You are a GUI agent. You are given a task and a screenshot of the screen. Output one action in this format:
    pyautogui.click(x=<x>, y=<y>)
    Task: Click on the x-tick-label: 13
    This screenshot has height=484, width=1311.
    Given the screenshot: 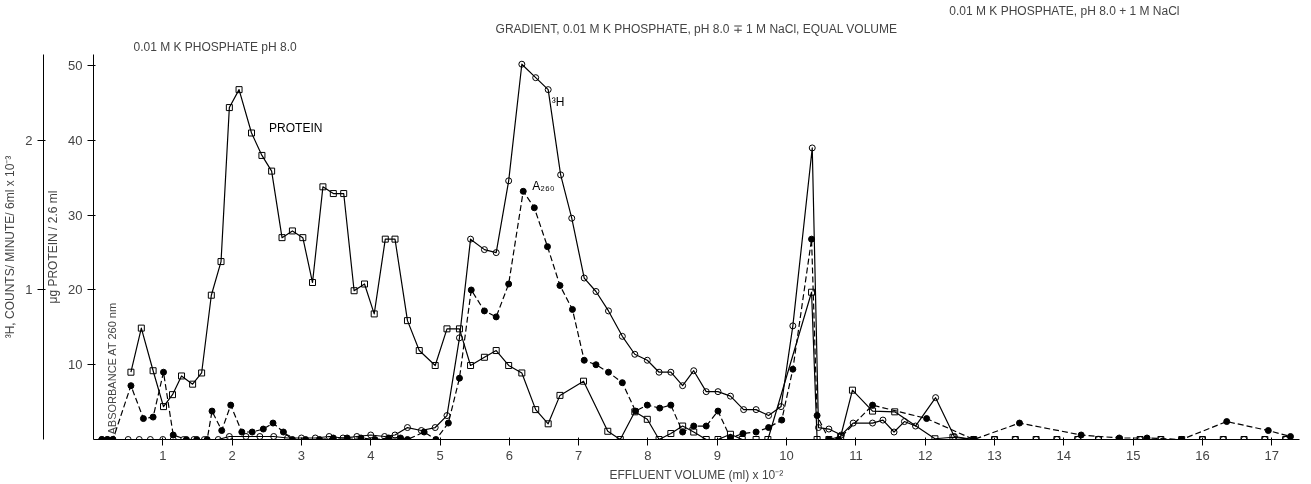 What is the action you would take?
    pyautogui.click(x=994, y=455)
    